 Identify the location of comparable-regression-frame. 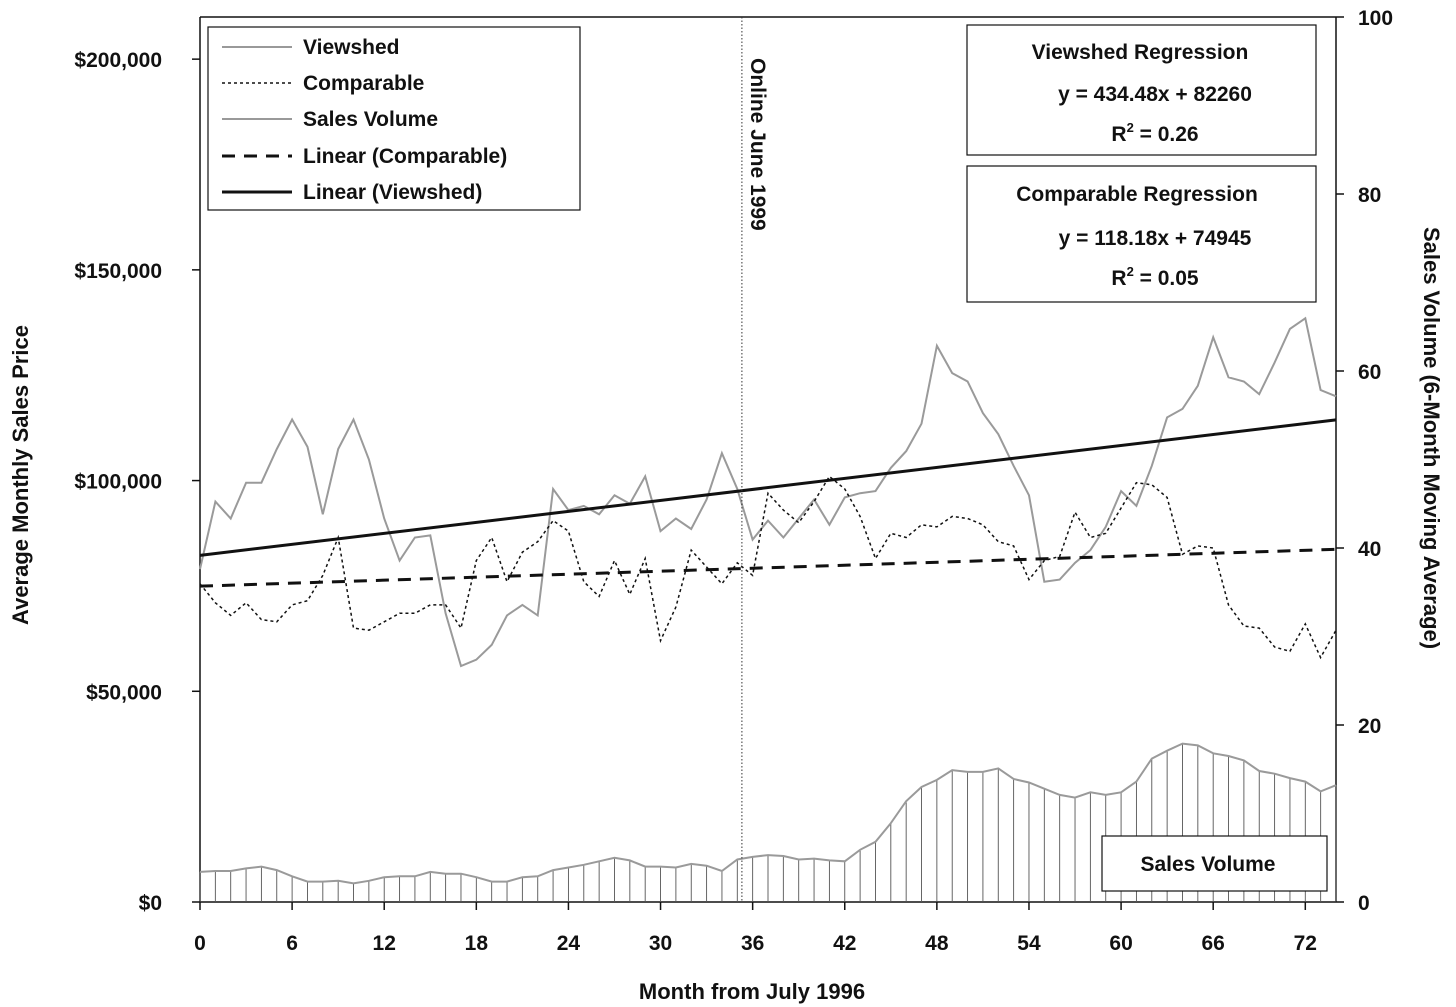
(1141, 234).